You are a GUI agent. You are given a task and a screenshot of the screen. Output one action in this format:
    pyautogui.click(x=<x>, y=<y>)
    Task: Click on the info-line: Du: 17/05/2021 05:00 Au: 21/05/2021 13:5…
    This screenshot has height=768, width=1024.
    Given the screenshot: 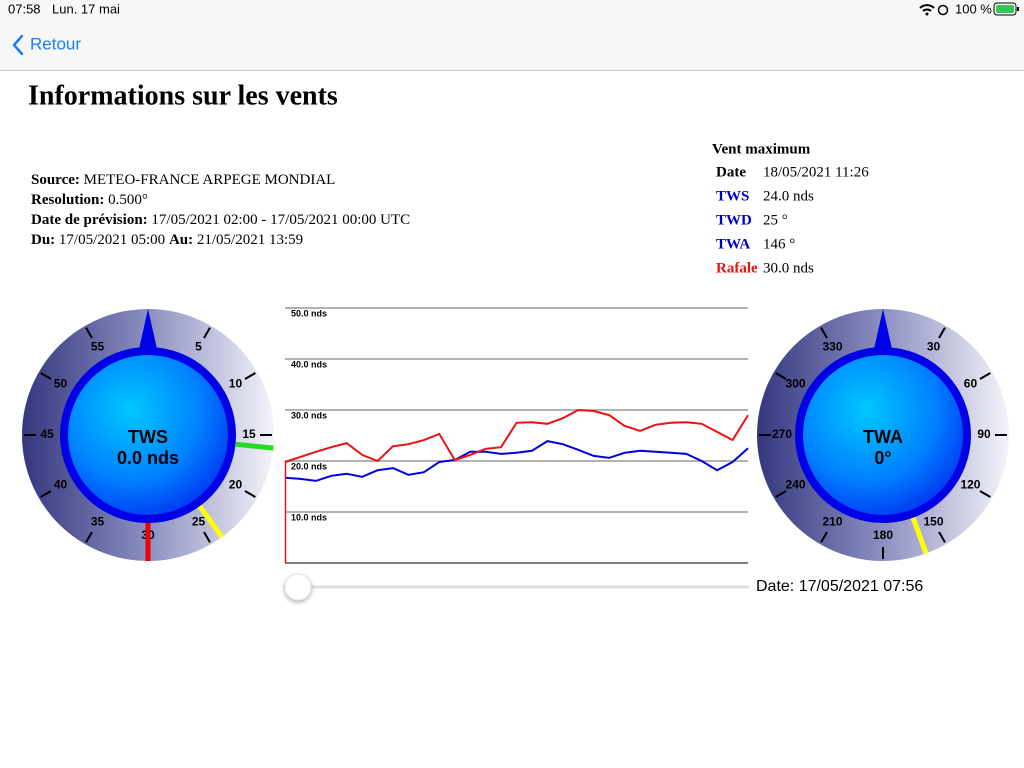 What is the action you would take?
    pyautogui.click(x=167, y=240)
    